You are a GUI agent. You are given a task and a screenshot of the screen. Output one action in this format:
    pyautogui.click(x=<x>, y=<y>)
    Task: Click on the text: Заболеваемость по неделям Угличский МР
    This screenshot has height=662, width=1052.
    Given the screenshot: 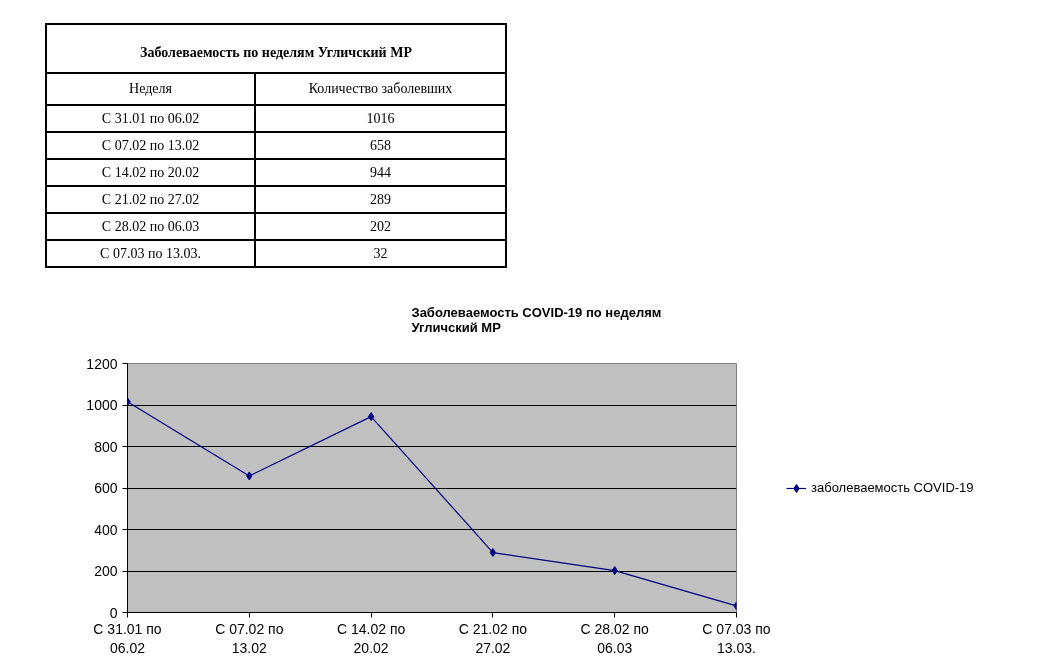 What is the action you would take?
    pyautogui.click(x=276, y=48)
    